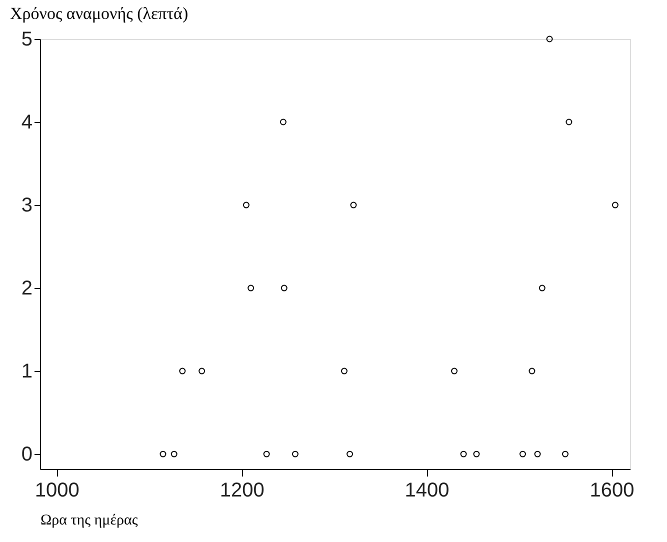 This screenshot has height=542, width=667. Describe the element at coordinates (26, 123) in the screenshot. I see `y-tick-label: 4` at that location.